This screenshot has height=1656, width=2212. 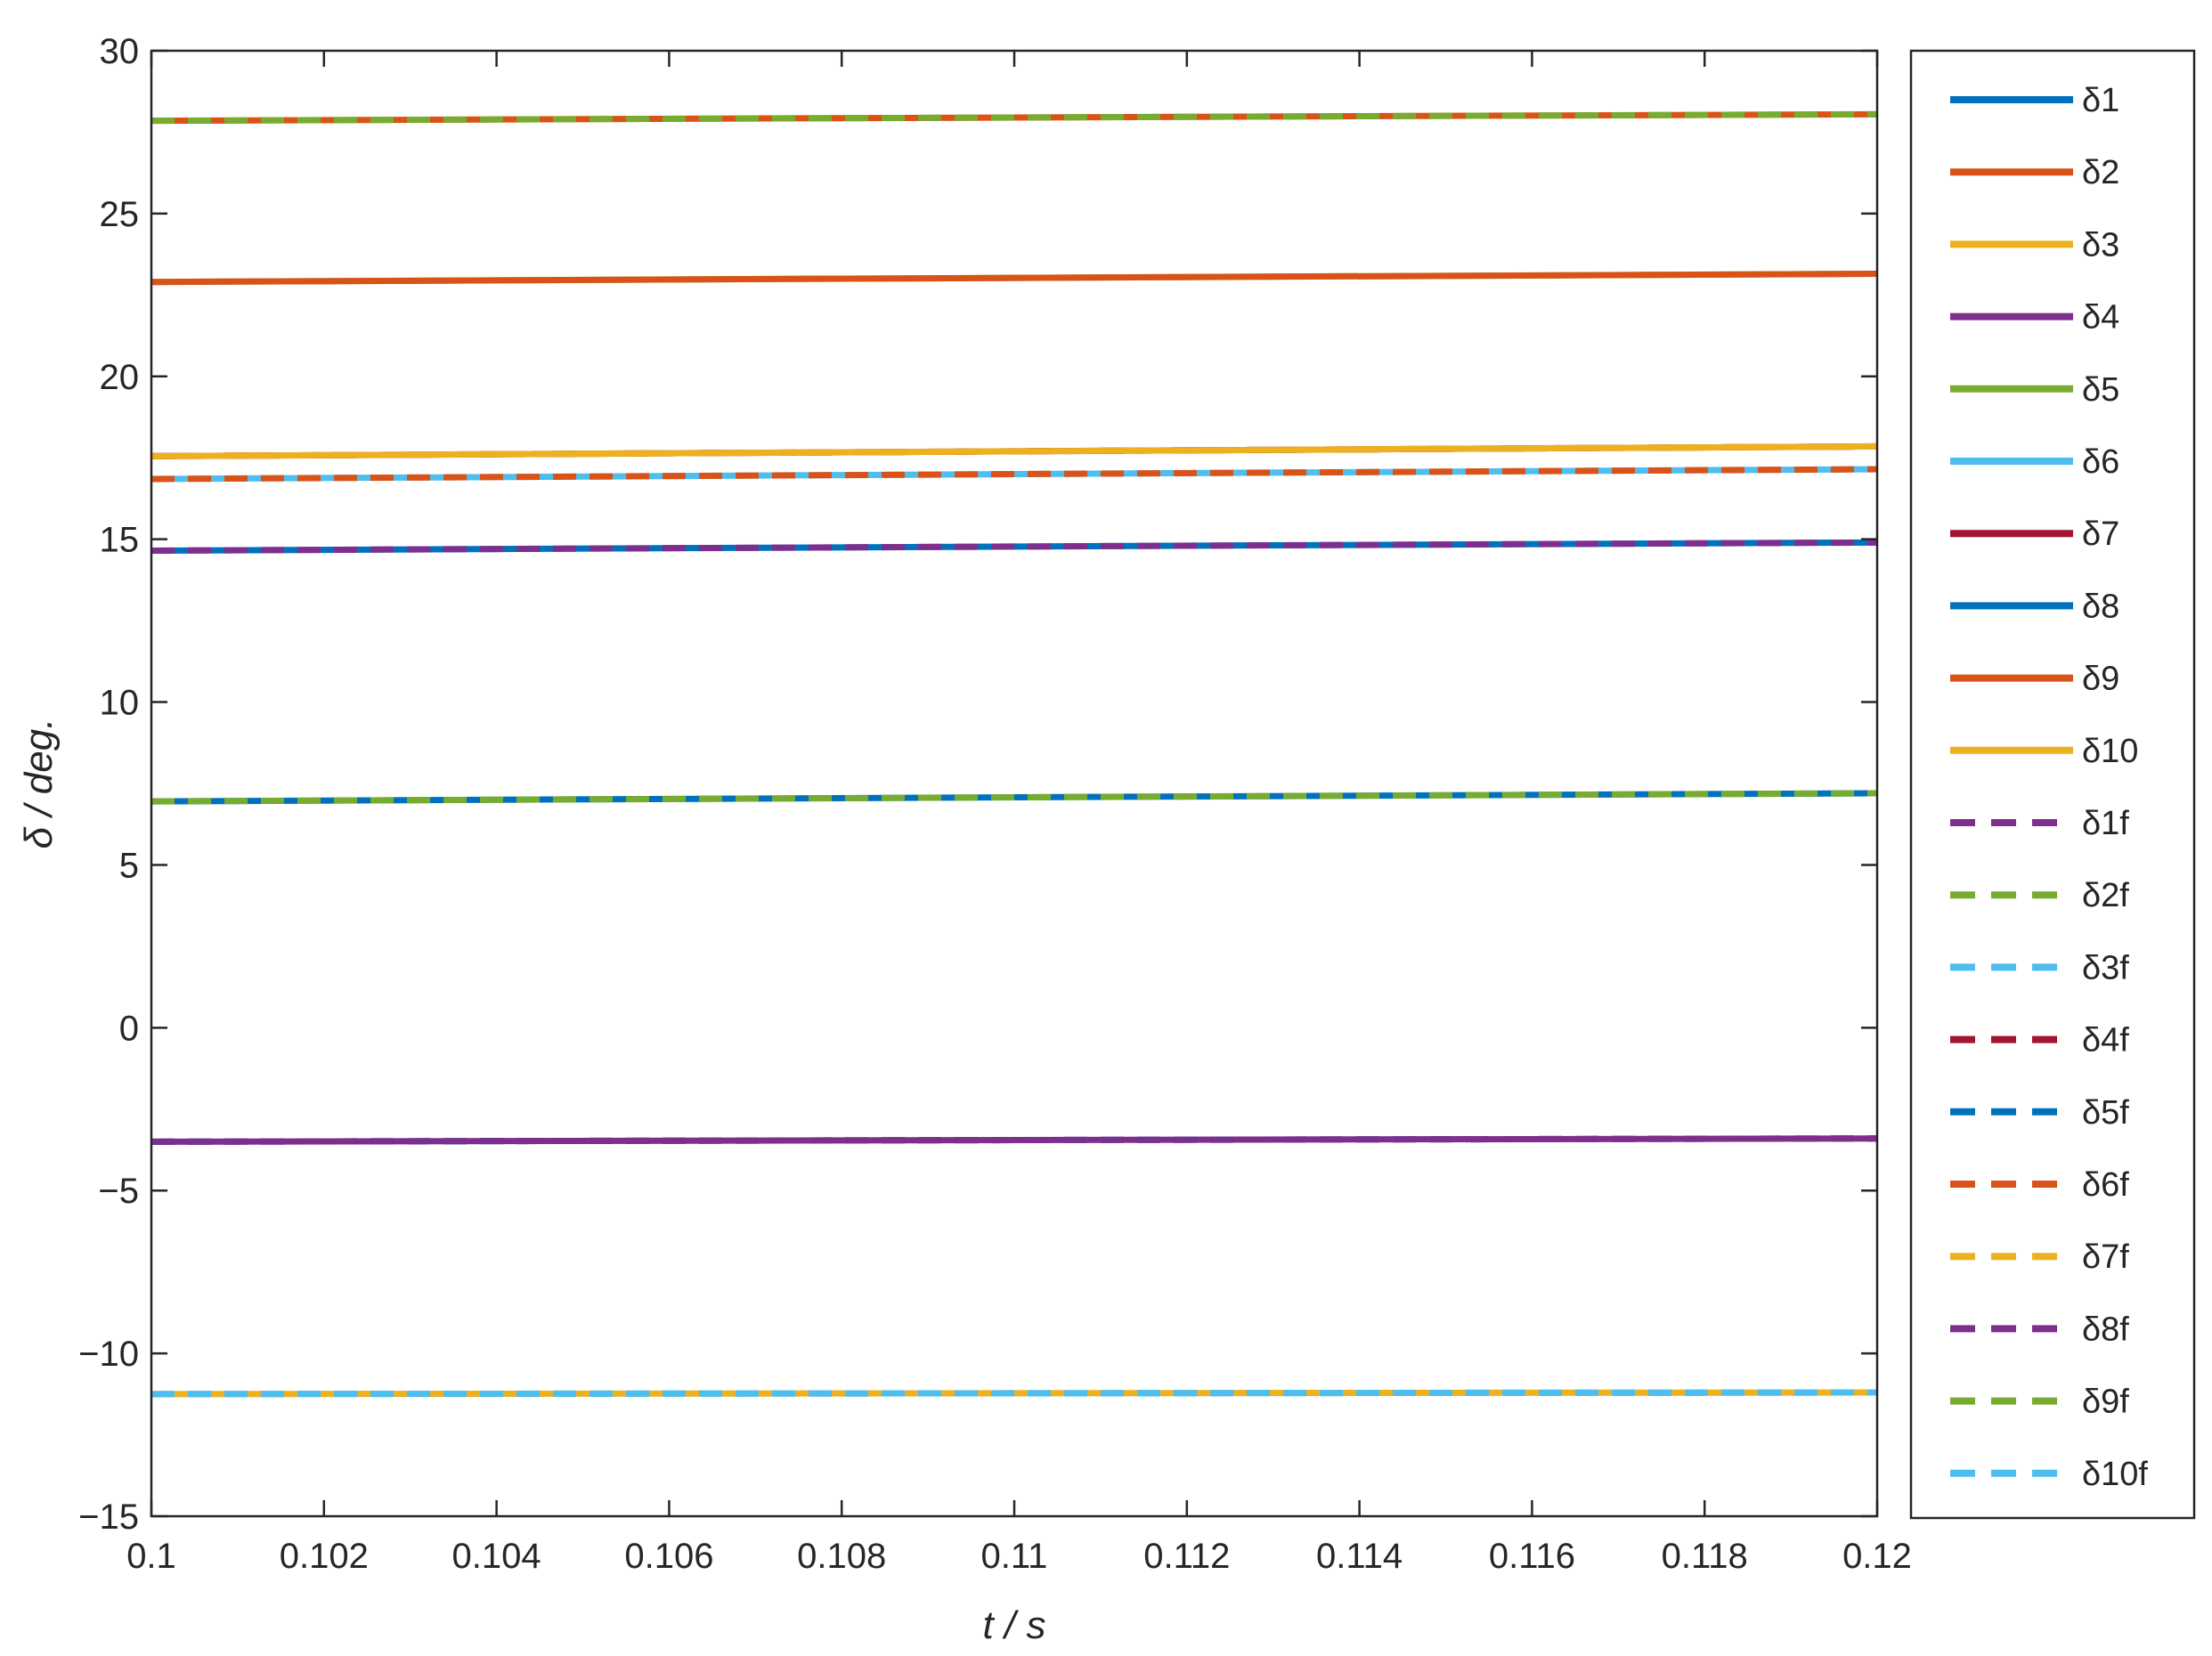 What do you see at coordinates (129, 1029) in the screenshot?
I see `y-tick-label: 0` at bounding box center [129, 1029].